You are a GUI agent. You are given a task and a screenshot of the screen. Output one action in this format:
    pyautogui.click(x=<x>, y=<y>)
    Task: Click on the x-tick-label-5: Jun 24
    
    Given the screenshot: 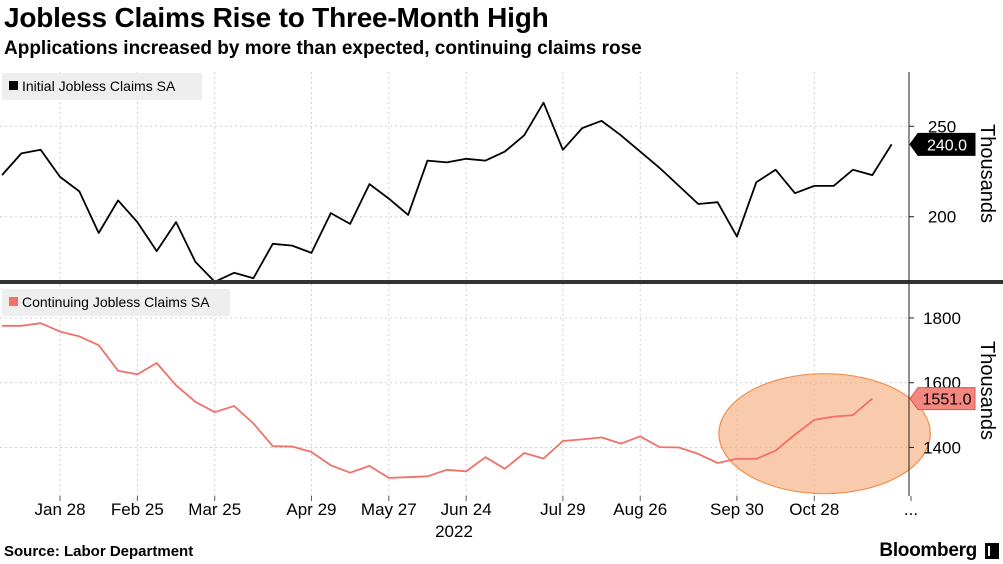 What is the action you would take?
    pyautogui.click(x=466, y=509)
    